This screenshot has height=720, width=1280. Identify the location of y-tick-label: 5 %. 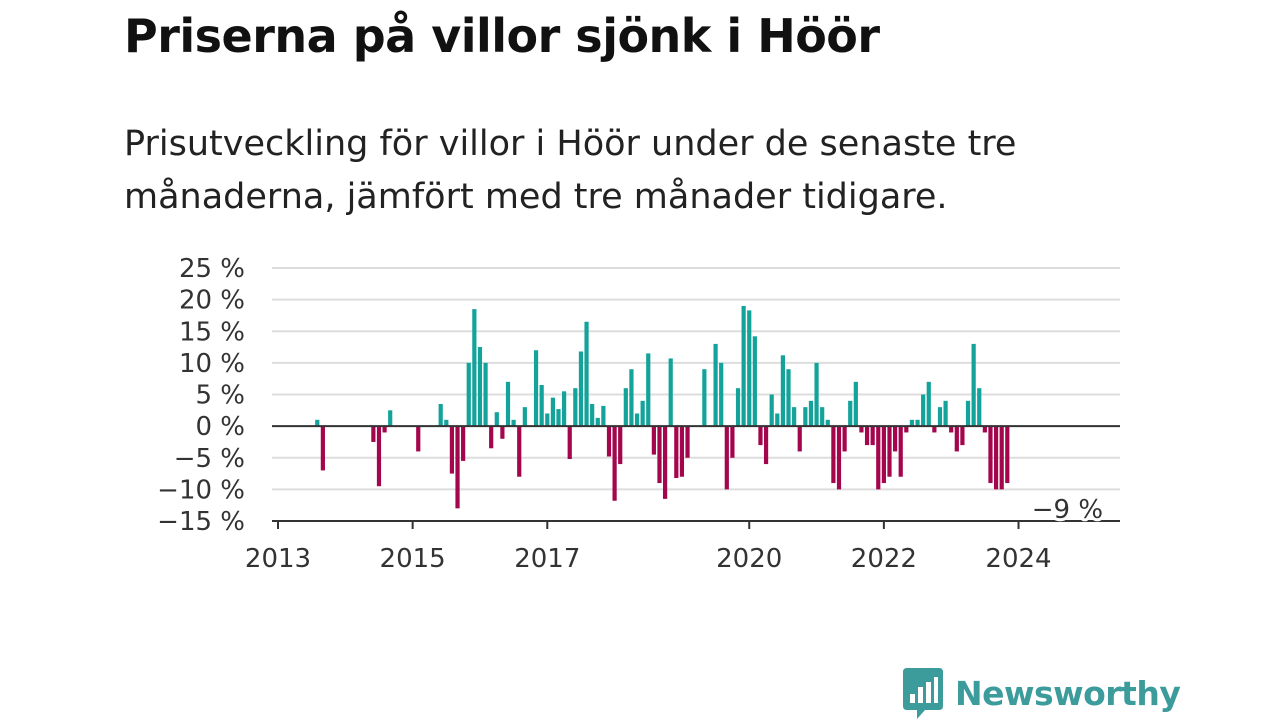
(220, 396).